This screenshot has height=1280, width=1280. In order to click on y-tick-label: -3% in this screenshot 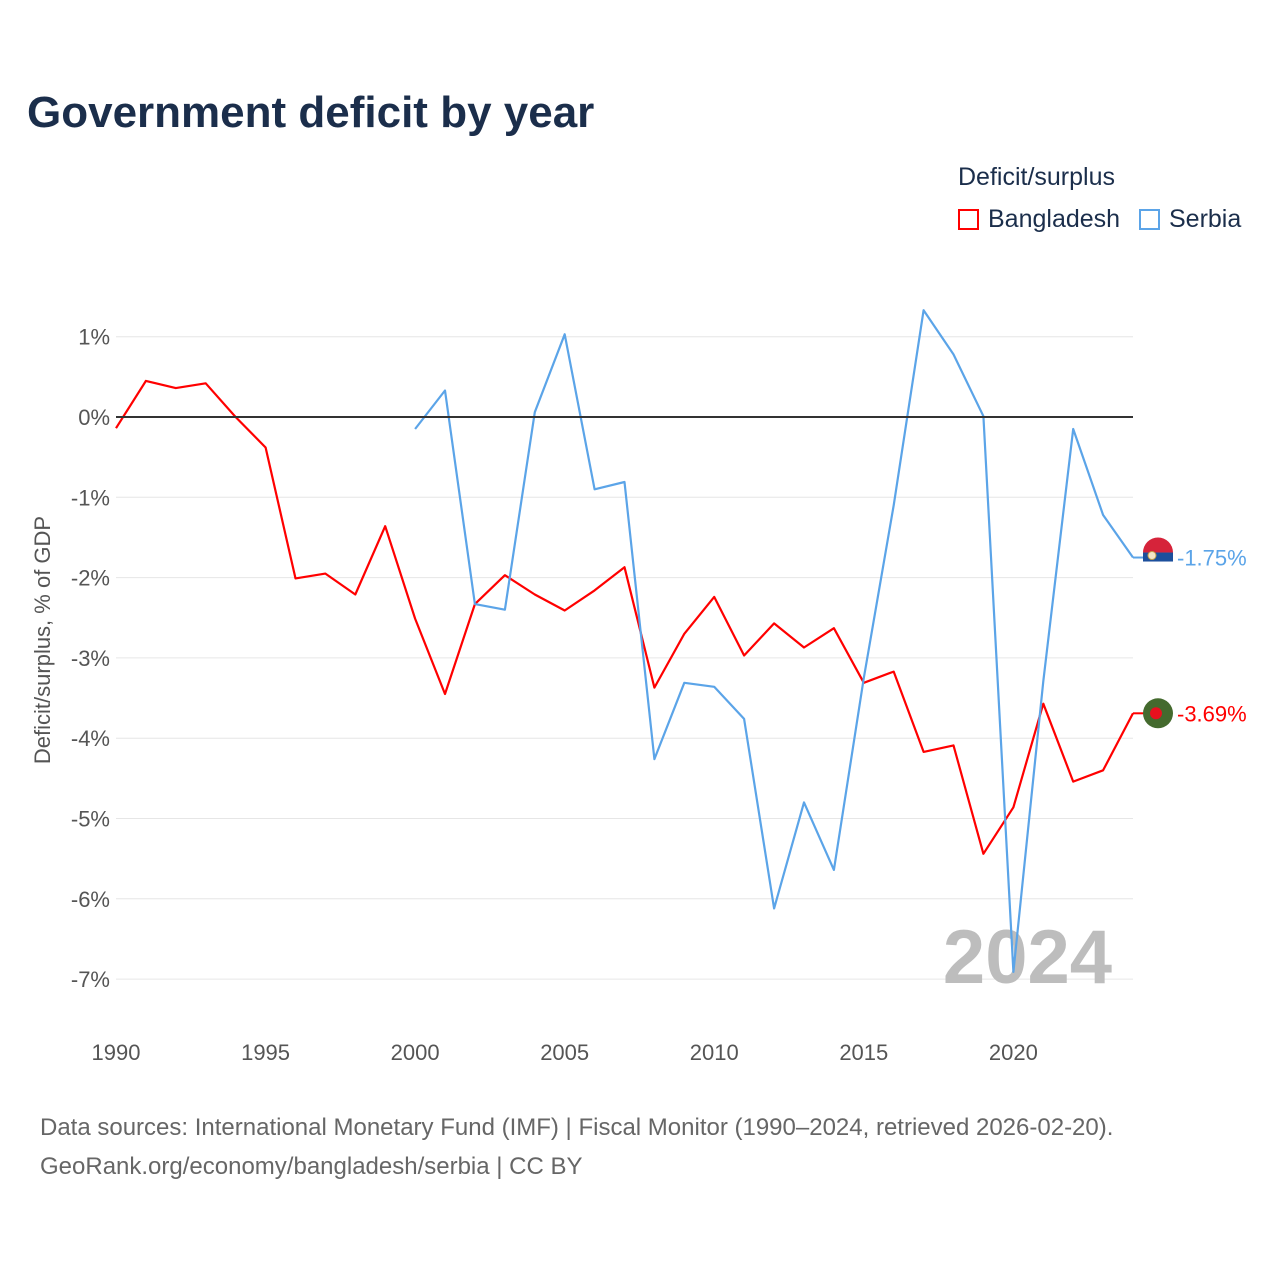, I will do `click(90, 658)`.